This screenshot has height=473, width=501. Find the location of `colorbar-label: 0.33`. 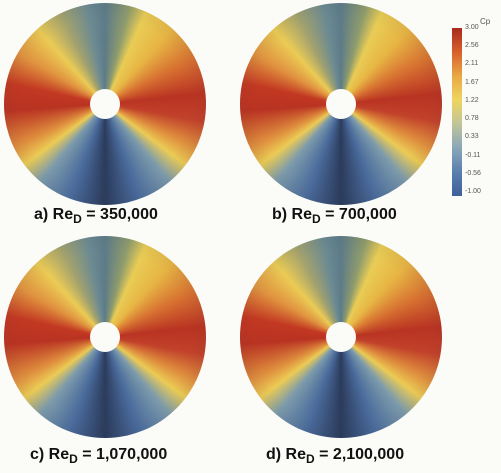

colorbar-label: 0.33 is located at coordinates (472, 137).